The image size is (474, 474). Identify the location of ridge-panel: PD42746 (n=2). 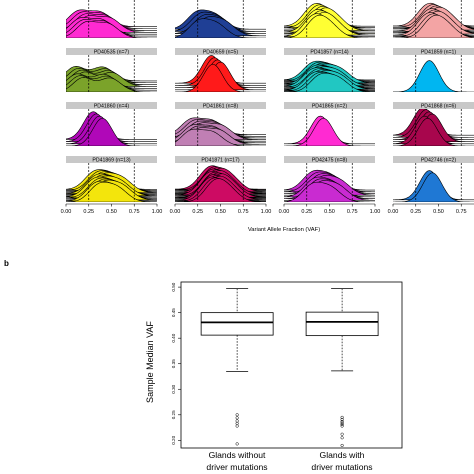
(433, 179).